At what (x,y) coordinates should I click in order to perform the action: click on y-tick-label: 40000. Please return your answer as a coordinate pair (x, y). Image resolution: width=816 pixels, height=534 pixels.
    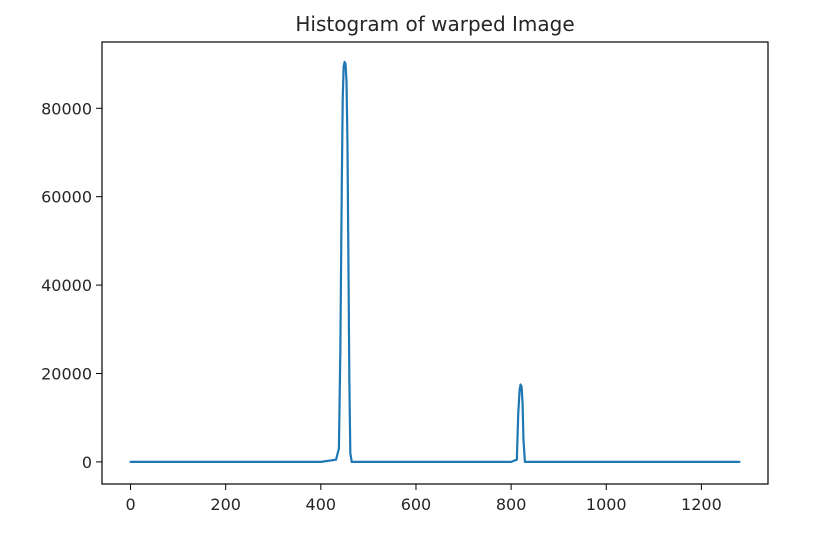
    Looking at the image, I should click on (66, 285).